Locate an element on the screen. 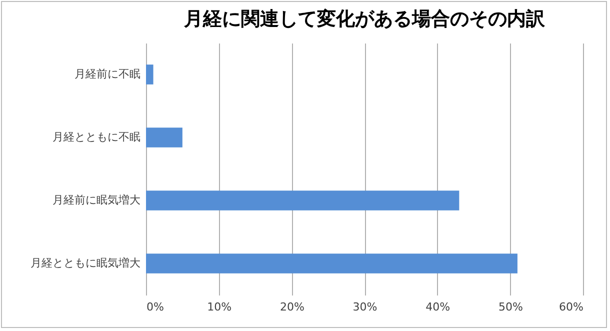 The width and height of the screenshot is (610, 331). chart-title: 月経に関連して変化がある場合のその内訳 is located at coordinates (364, 19).